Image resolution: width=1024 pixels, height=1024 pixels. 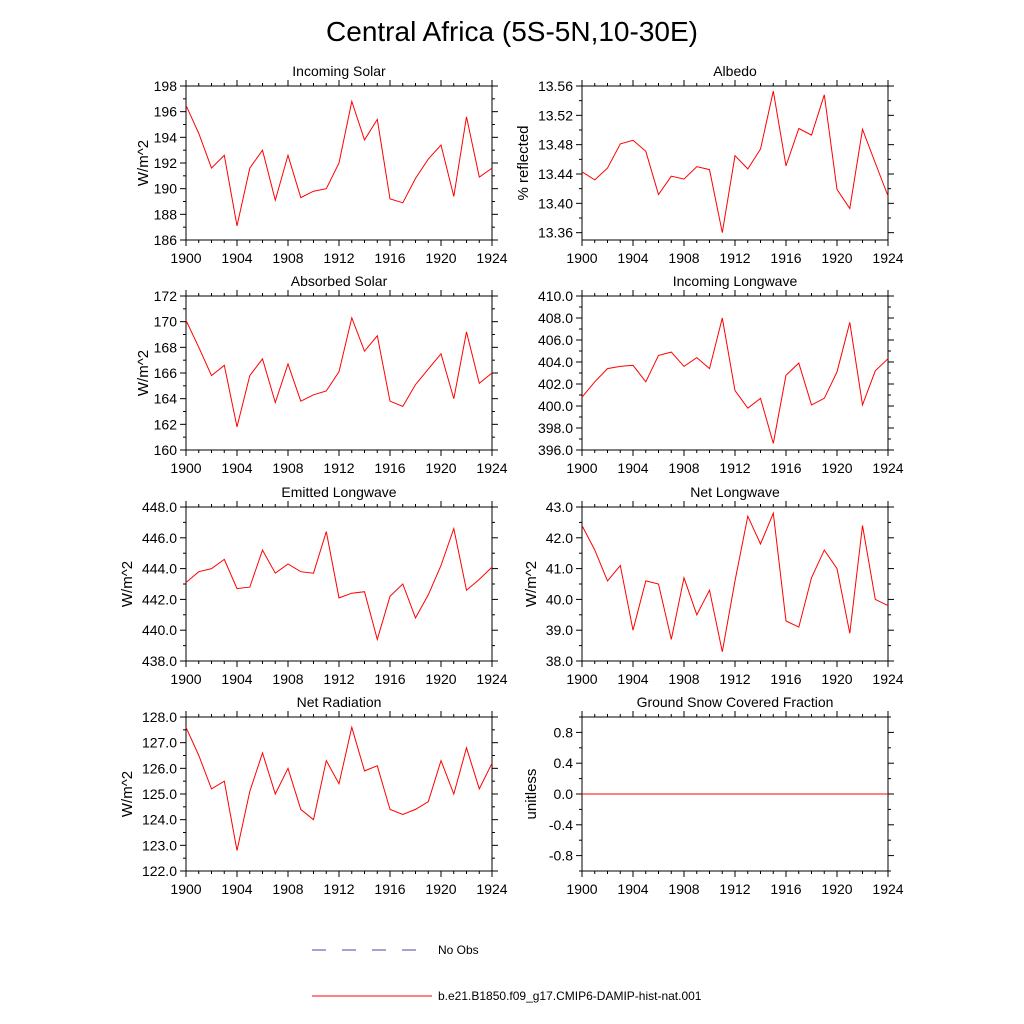 What do you see at coordinates (555, 203) in the screenshot?
I see `y-tick-label: 13.40` at bounding box center [555, 203].